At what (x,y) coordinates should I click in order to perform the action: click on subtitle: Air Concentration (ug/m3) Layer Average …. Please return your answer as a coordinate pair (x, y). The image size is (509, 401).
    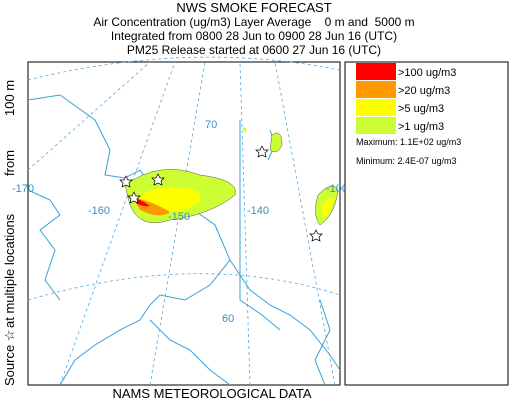
    Looking at the image, I should click on (253, 22).